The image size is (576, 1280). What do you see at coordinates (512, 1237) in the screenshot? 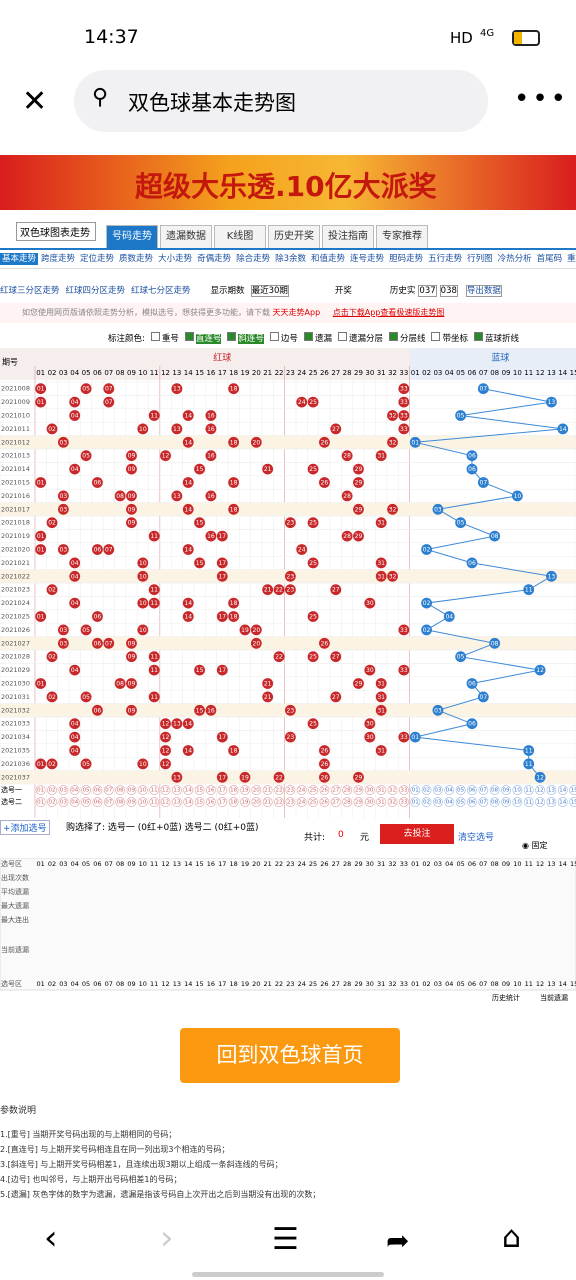
I see `home: ⌂` at bounding box center [512, 1237].